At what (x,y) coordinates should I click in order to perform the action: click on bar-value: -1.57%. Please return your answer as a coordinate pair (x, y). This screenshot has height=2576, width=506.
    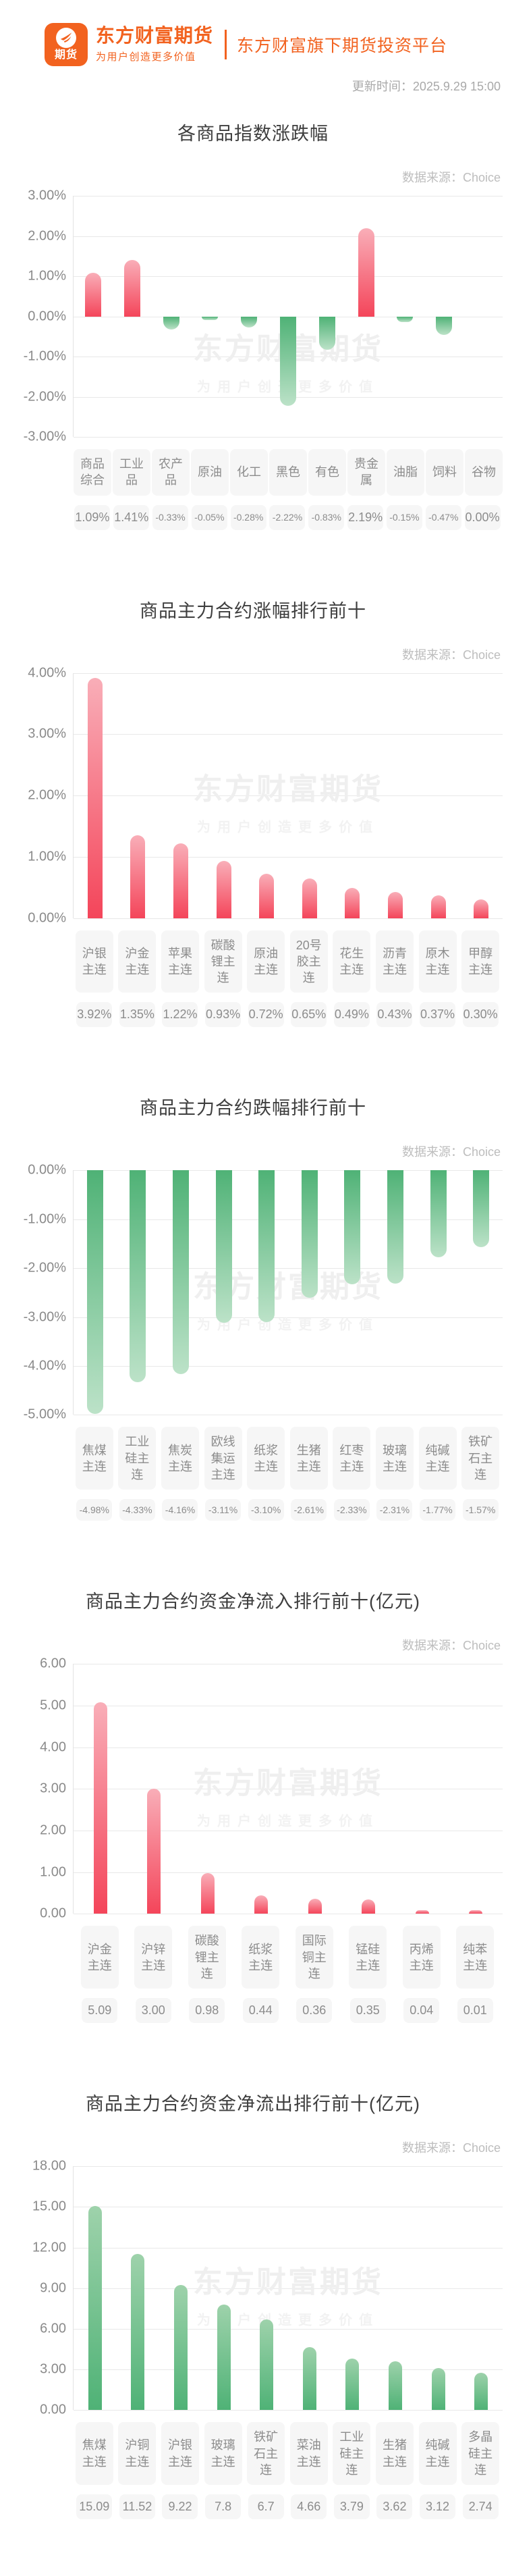
    Looking at the image, I should click on (480, 1510).